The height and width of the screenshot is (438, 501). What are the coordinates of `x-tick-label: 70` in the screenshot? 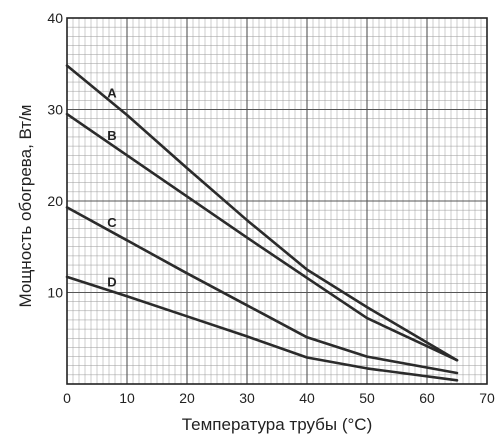 It's located at (487, 398).